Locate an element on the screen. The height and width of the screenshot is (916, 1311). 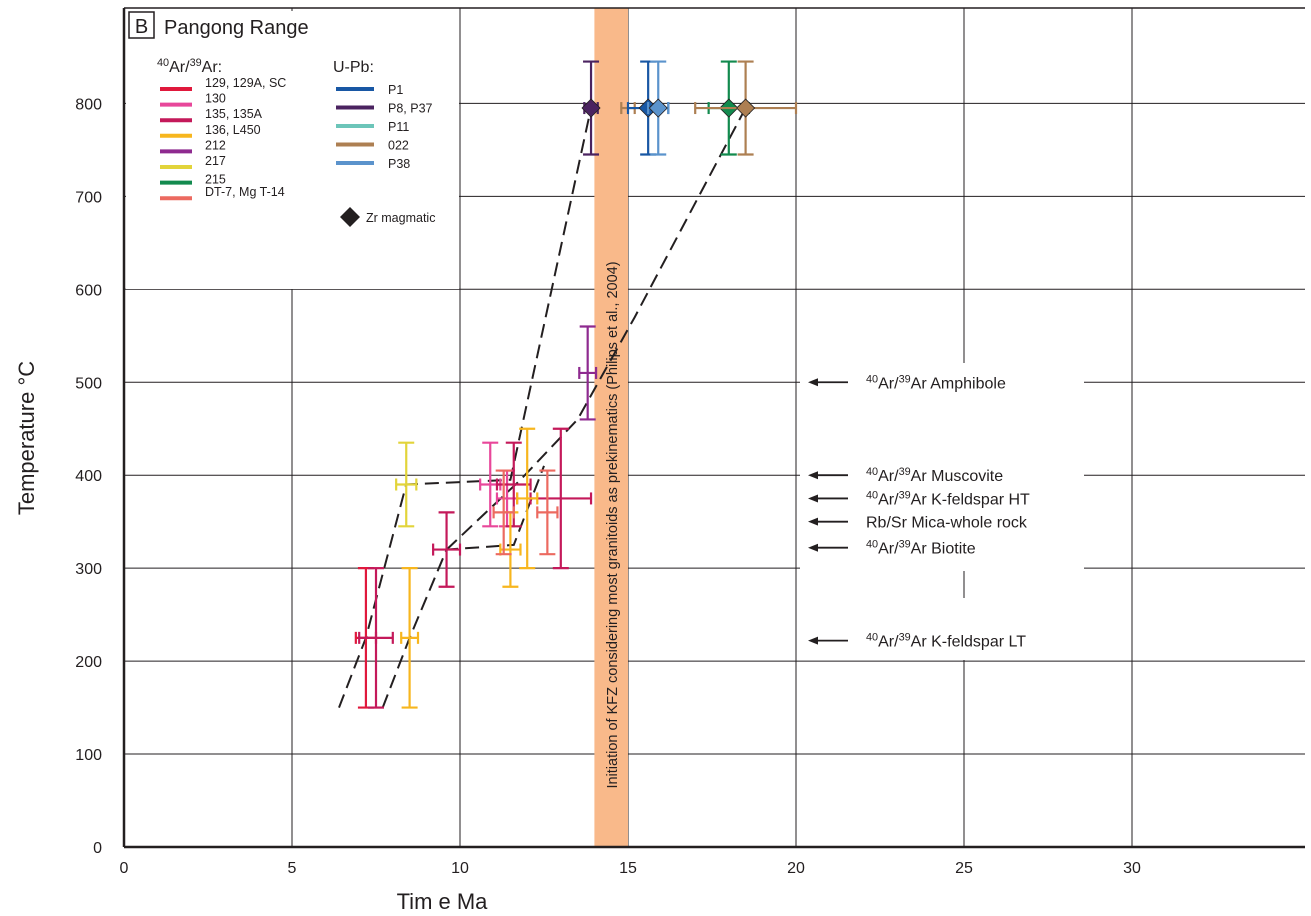
legend-entry-label: 135, 135A is located at coordinates (234, 114).